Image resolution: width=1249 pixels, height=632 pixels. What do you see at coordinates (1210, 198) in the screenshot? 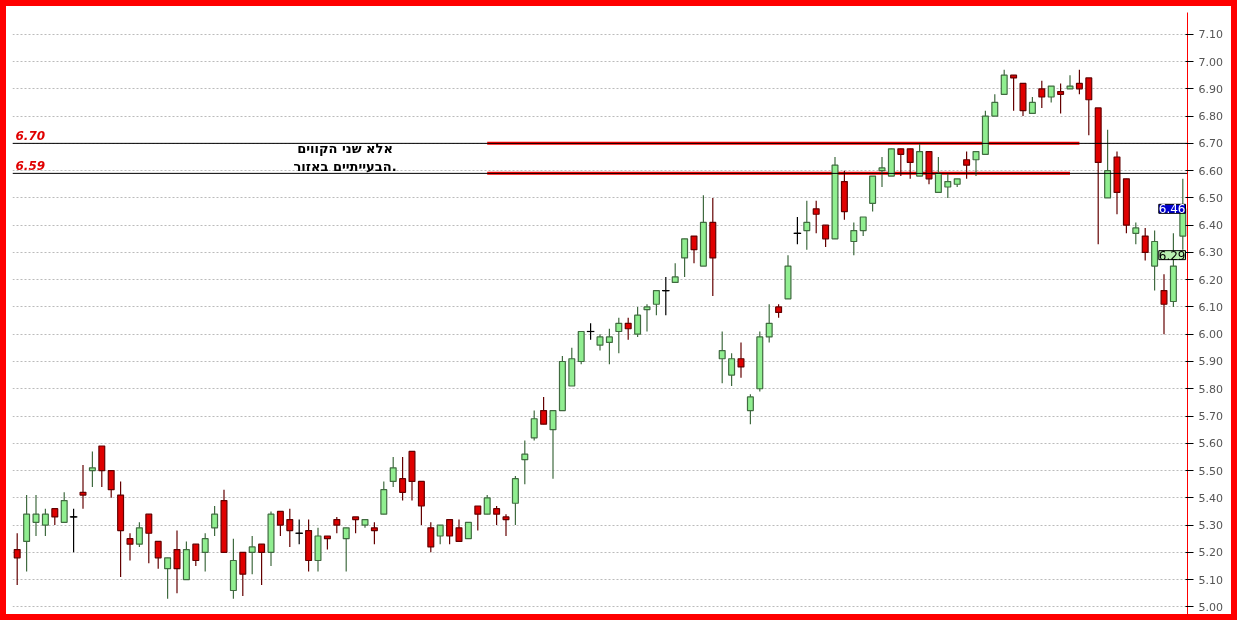
I see `y-tick-label: 6.50` at bounding box center [1210, 198].